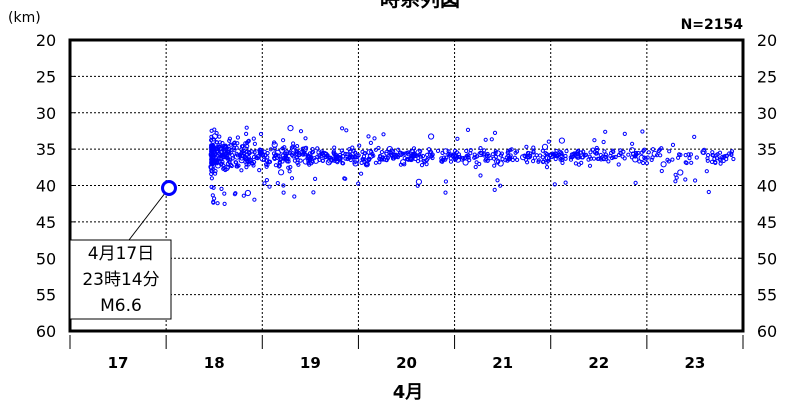 The image size is (791, 408). Describe the element at coordinates (24, 18) in the screenshot. I see `unit-label: (km)` at that location.